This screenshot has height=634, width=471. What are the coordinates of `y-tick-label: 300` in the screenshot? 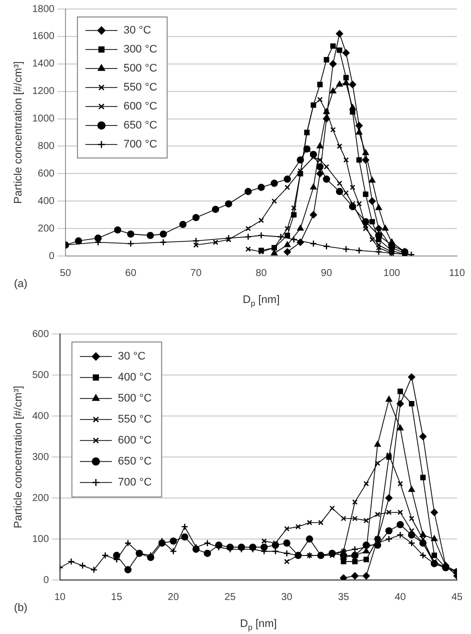 It's located at (41, 457).